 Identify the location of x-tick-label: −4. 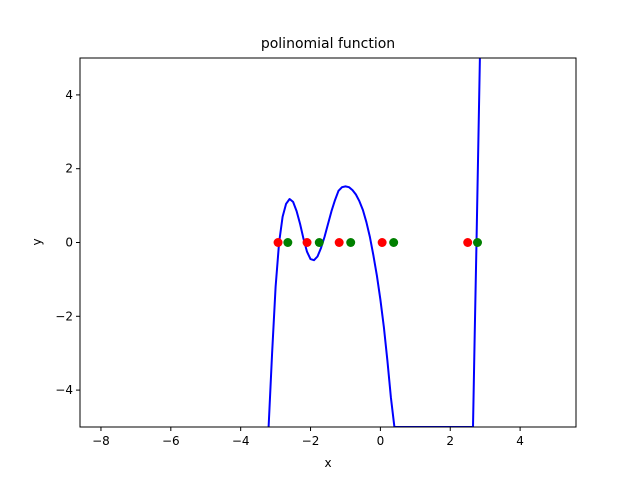
(241, 441).